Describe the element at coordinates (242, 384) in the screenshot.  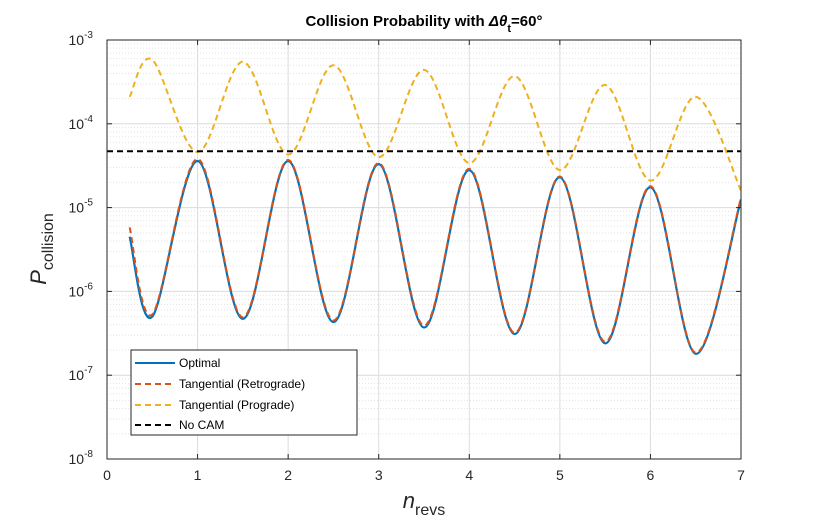
I see `legend-label-retrograde: Tangential (Retrograde)` at that location.